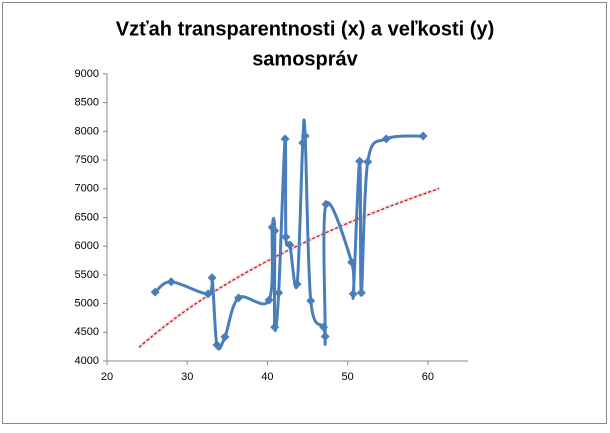 This screenshot has width=610, height=433. Describe the element at coordinates (428, 377) in the screenshot. I see `x-tick-label: 60` at that location.